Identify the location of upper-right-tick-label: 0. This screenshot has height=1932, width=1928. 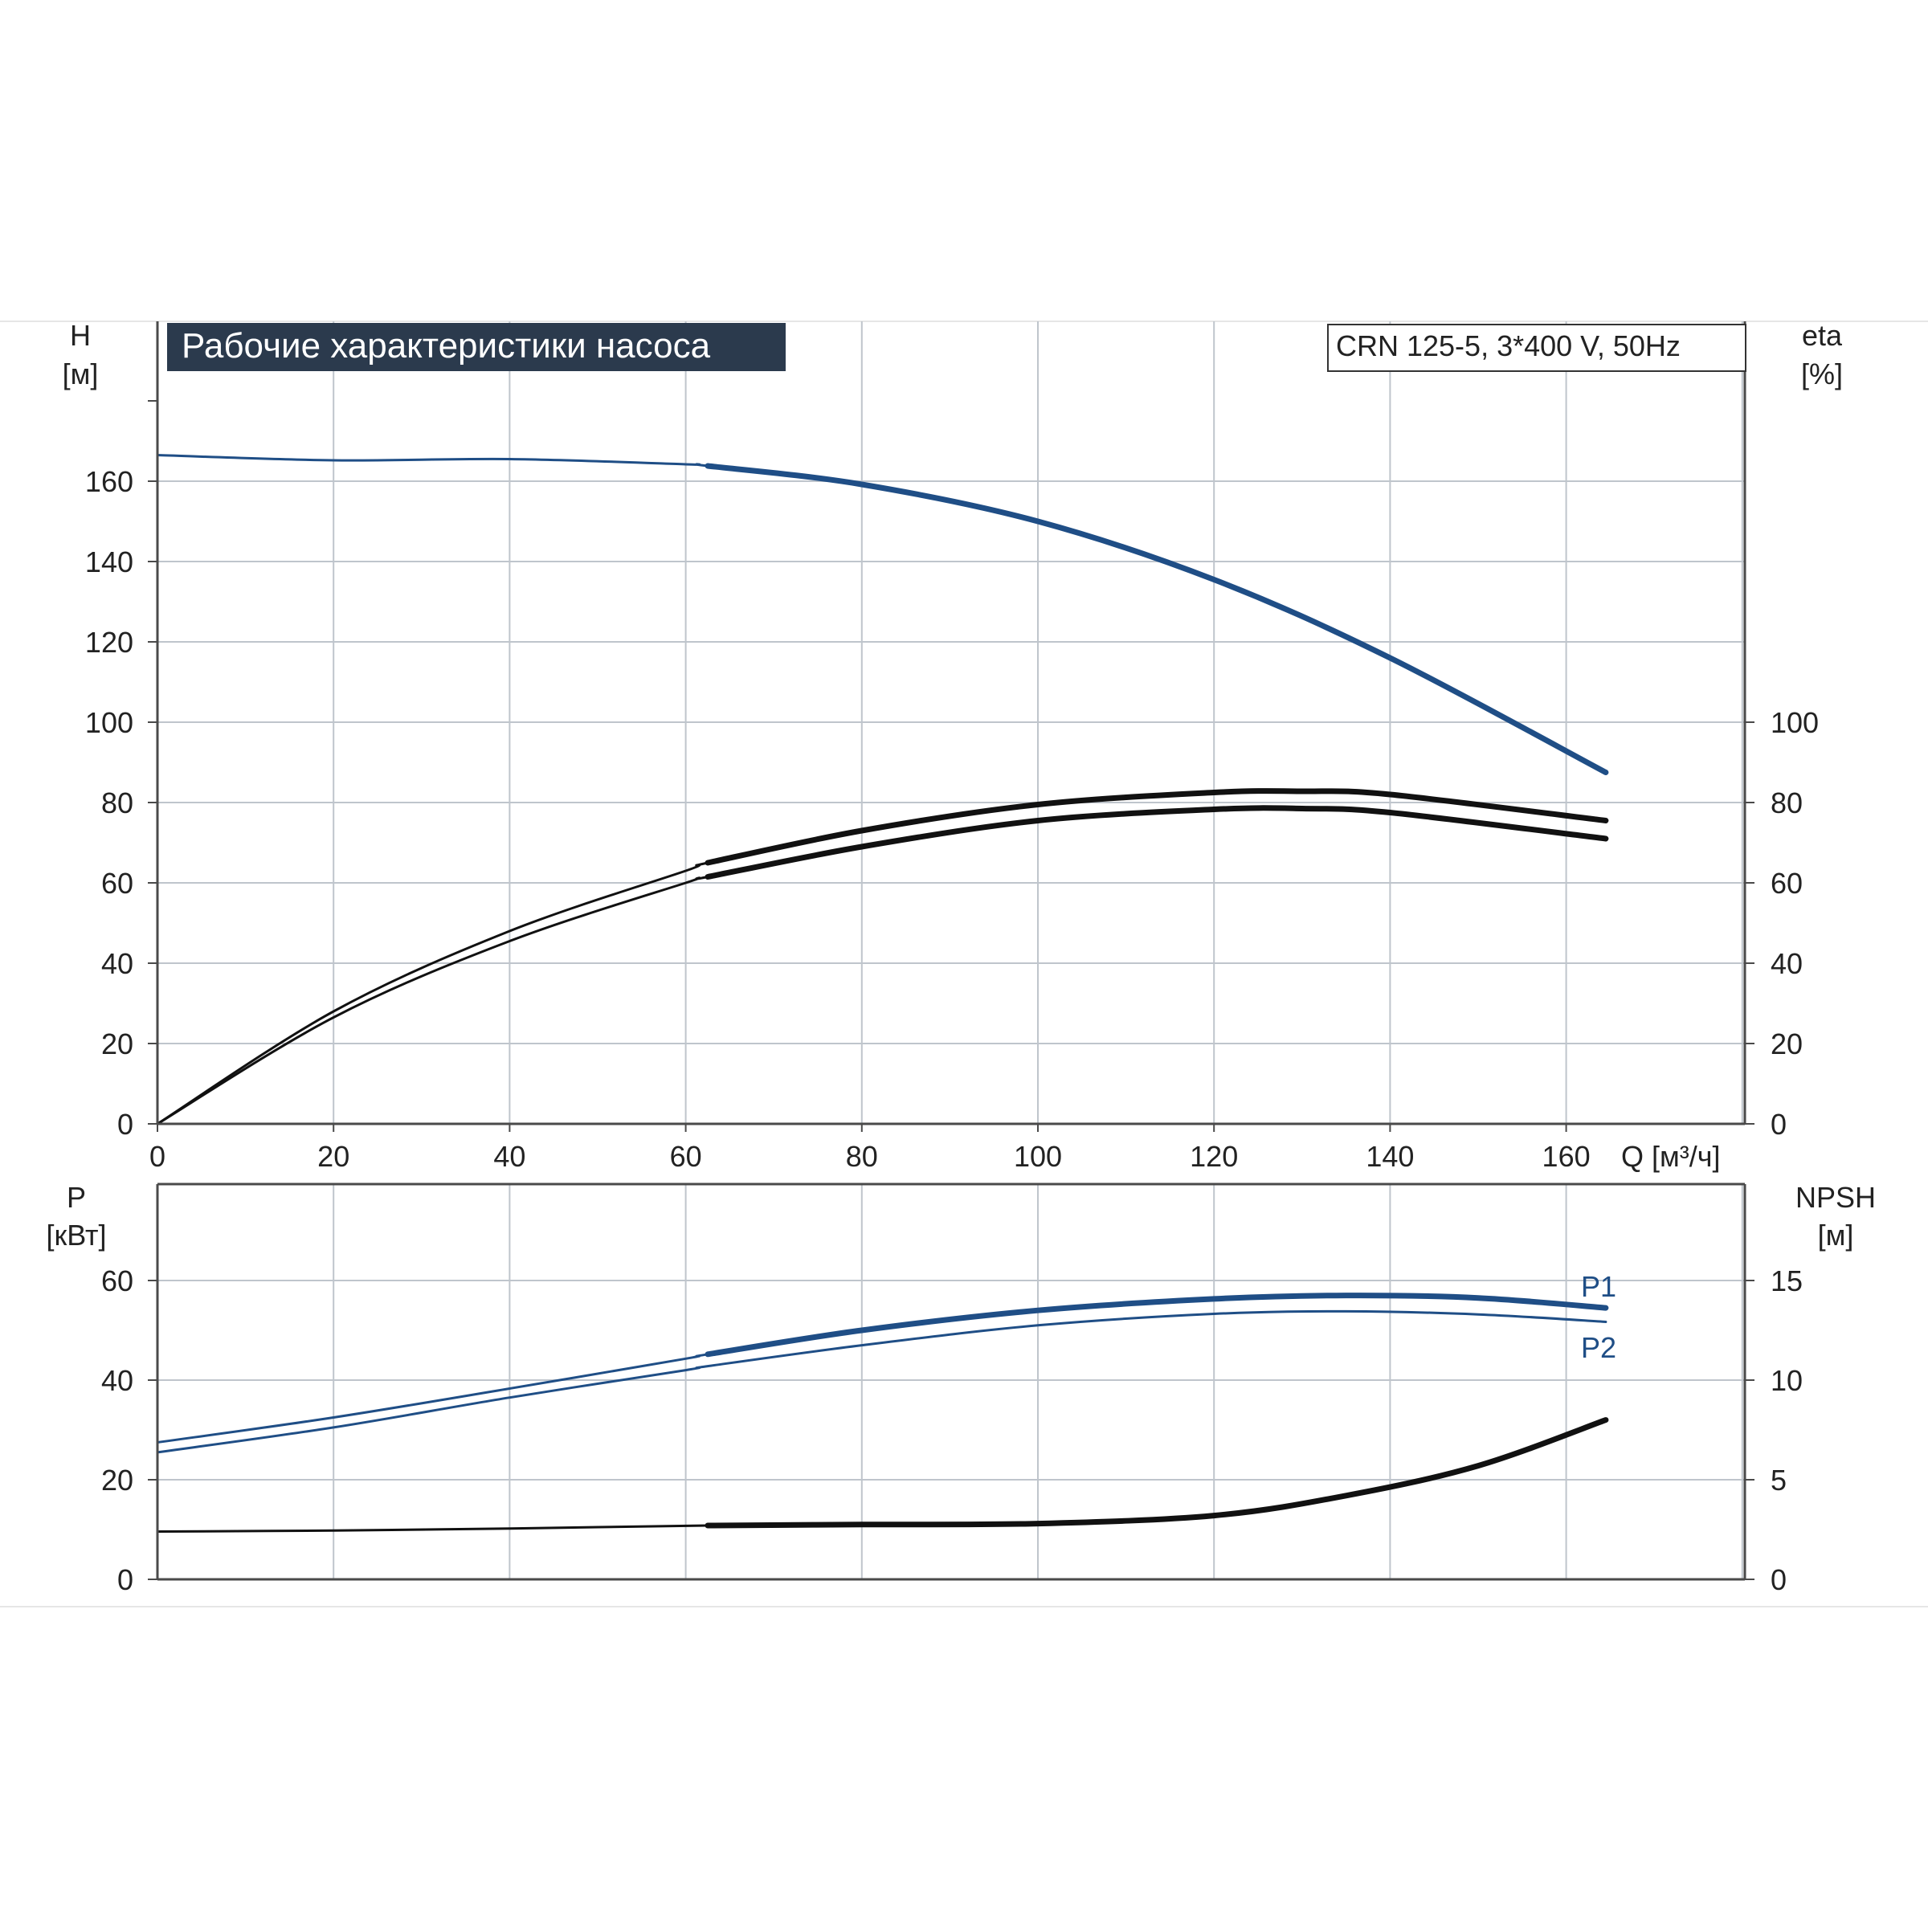
(1779, 1125).